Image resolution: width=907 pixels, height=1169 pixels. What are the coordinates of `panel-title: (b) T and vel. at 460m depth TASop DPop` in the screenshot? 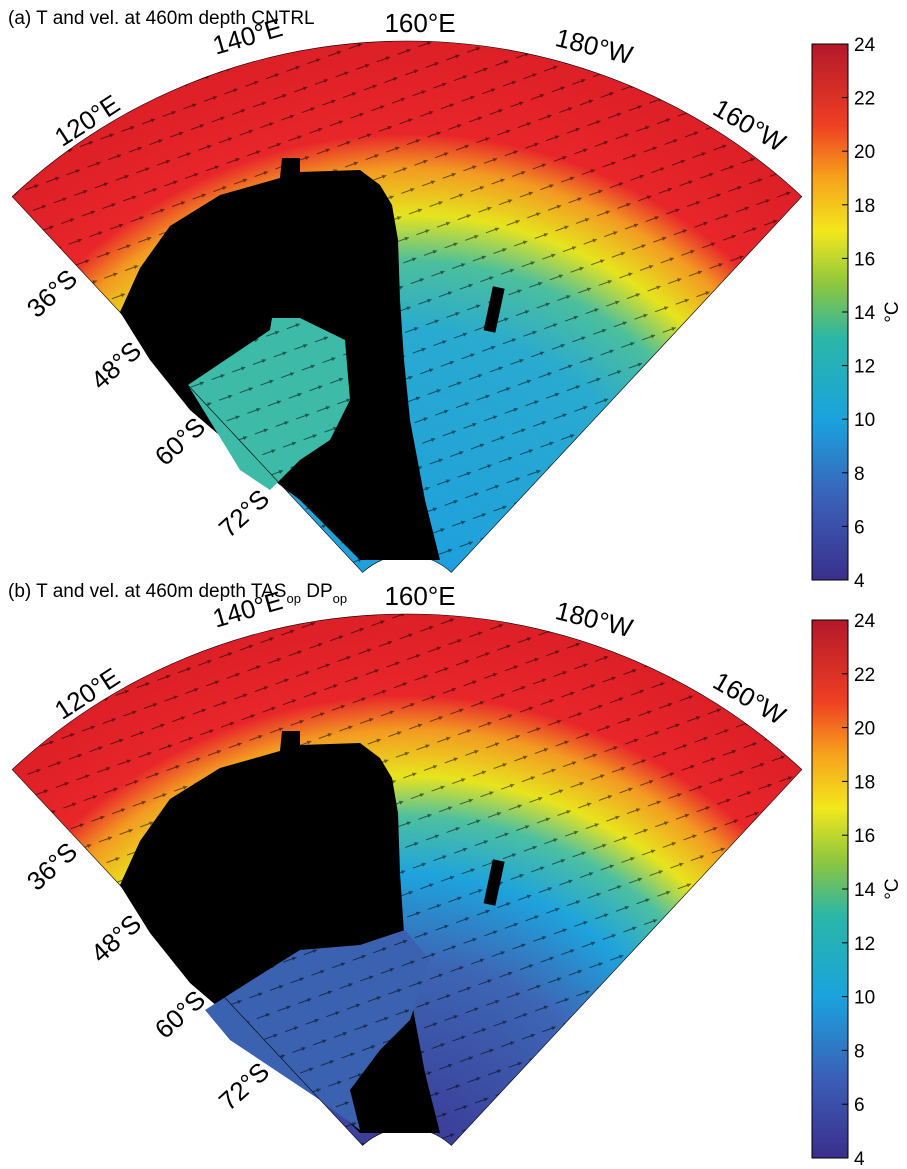 It's located at (177, 593).